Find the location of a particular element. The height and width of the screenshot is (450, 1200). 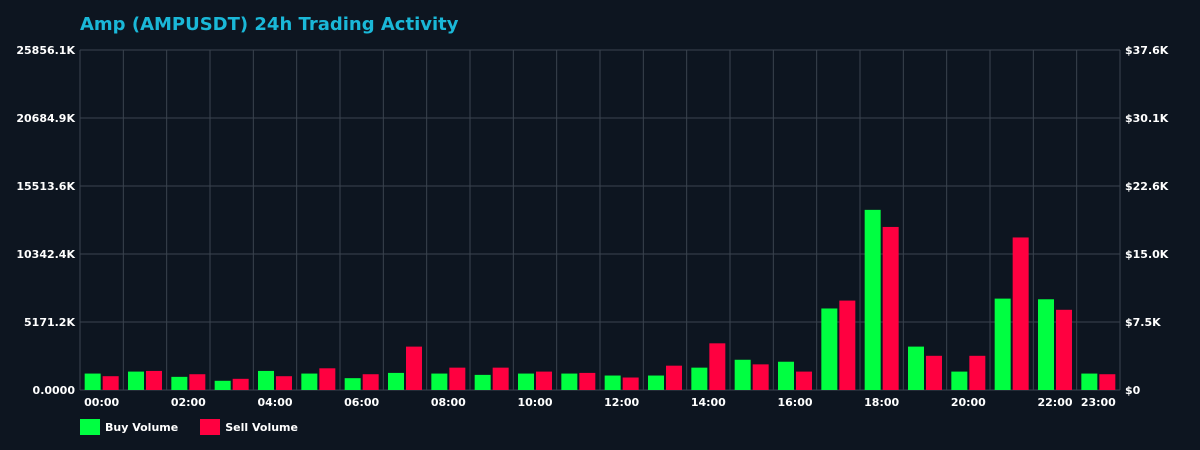

x-tick-label: 22:00 is located at coordinates (1054, 402).